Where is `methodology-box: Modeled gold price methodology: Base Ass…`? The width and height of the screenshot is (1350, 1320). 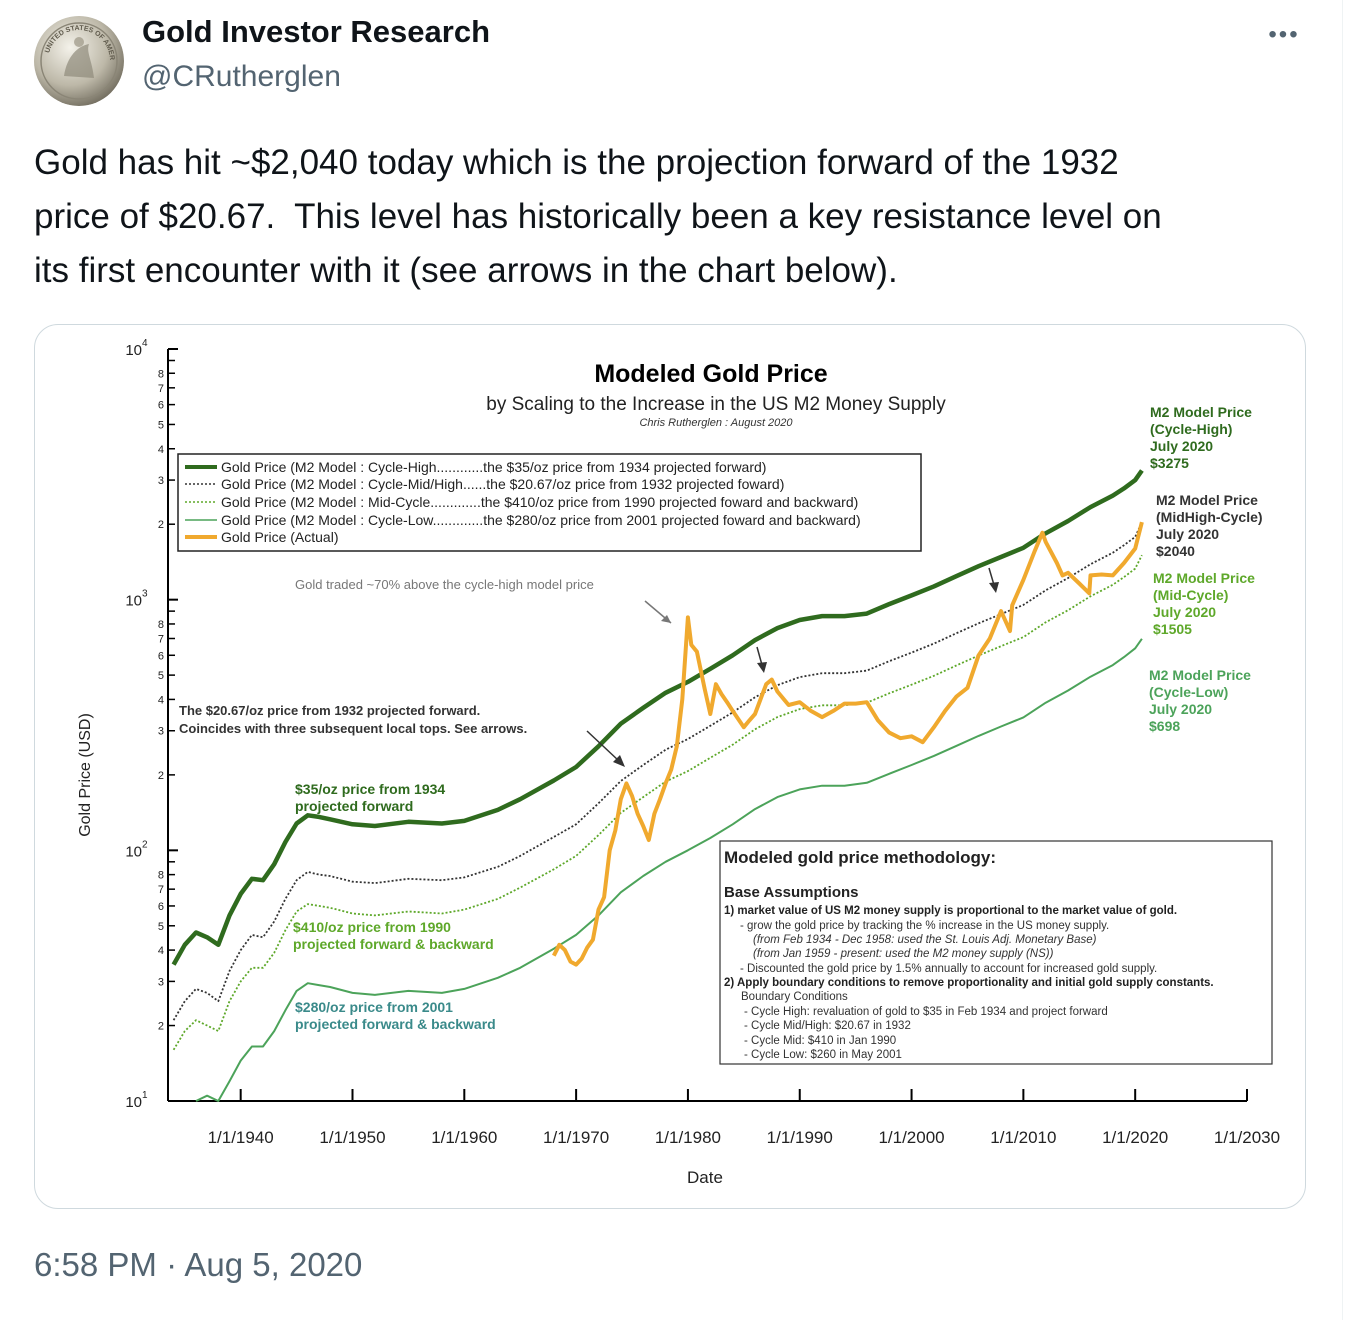 methodology-box: Modeled gold price methodology: Base Ass… is located at coordinates (996, 952).